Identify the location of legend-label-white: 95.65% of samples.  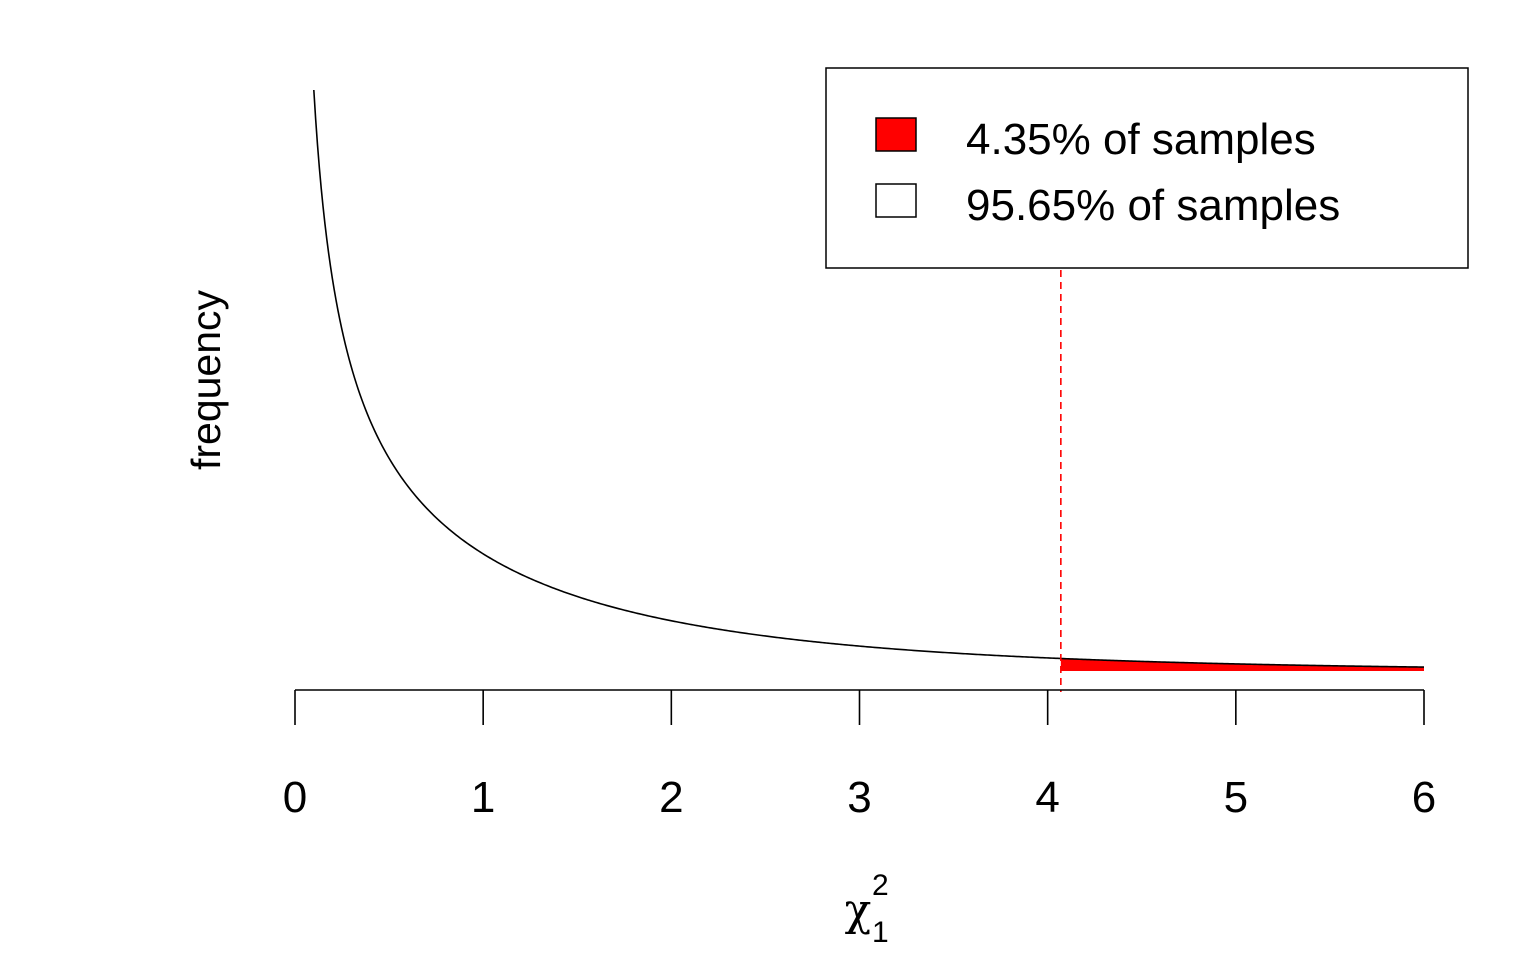
(1153, 205).